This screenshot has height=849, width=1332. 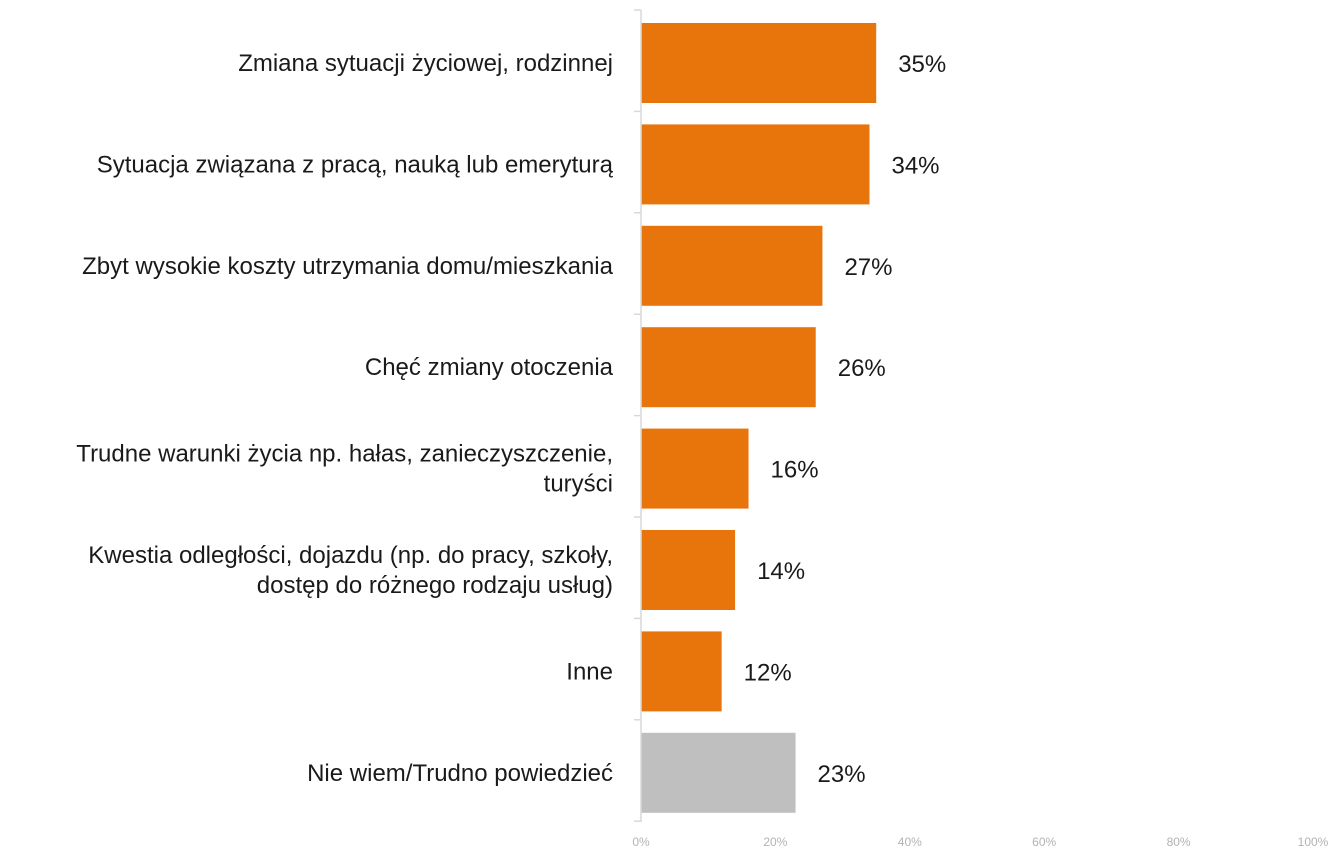 I want to click on category-label-line: dostęp do różnego rodzaju usług), so click(x=435, y=585).